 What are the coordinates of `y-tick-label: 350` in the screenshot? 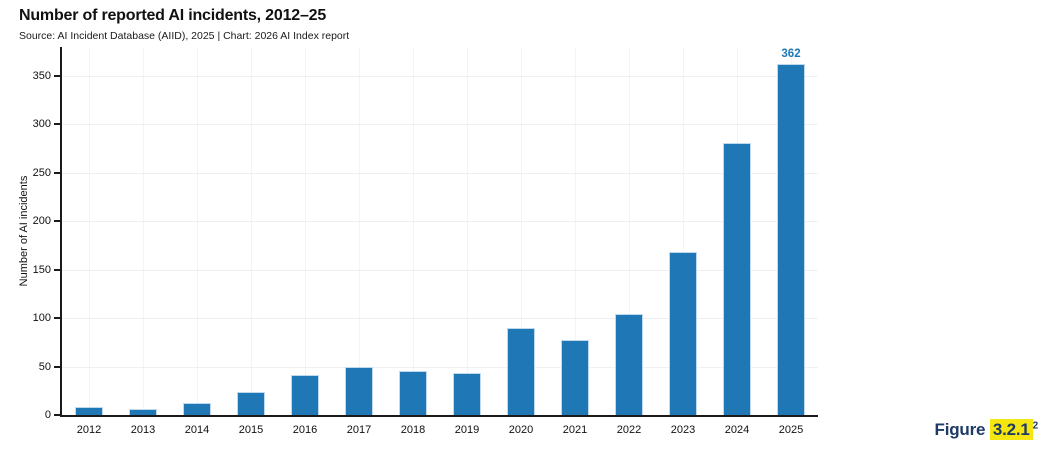 It's located at (41, 76).